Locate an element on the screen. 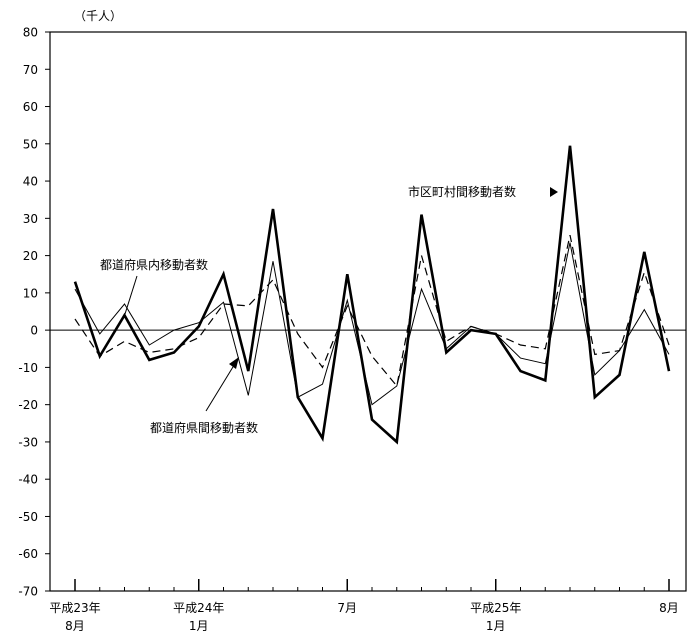 Image resolution: width=689 pixels, height=637 pixels. x-tick-label: 平成25年 is located at coordinates (495, 608).